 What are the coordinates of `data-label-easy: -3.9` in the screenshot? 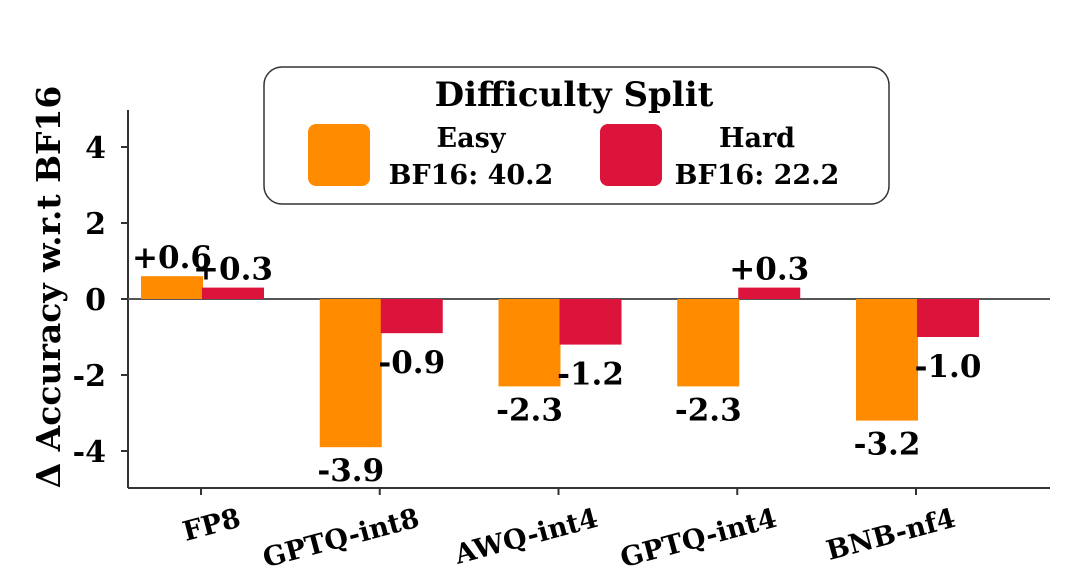 It's located at (350, 471).